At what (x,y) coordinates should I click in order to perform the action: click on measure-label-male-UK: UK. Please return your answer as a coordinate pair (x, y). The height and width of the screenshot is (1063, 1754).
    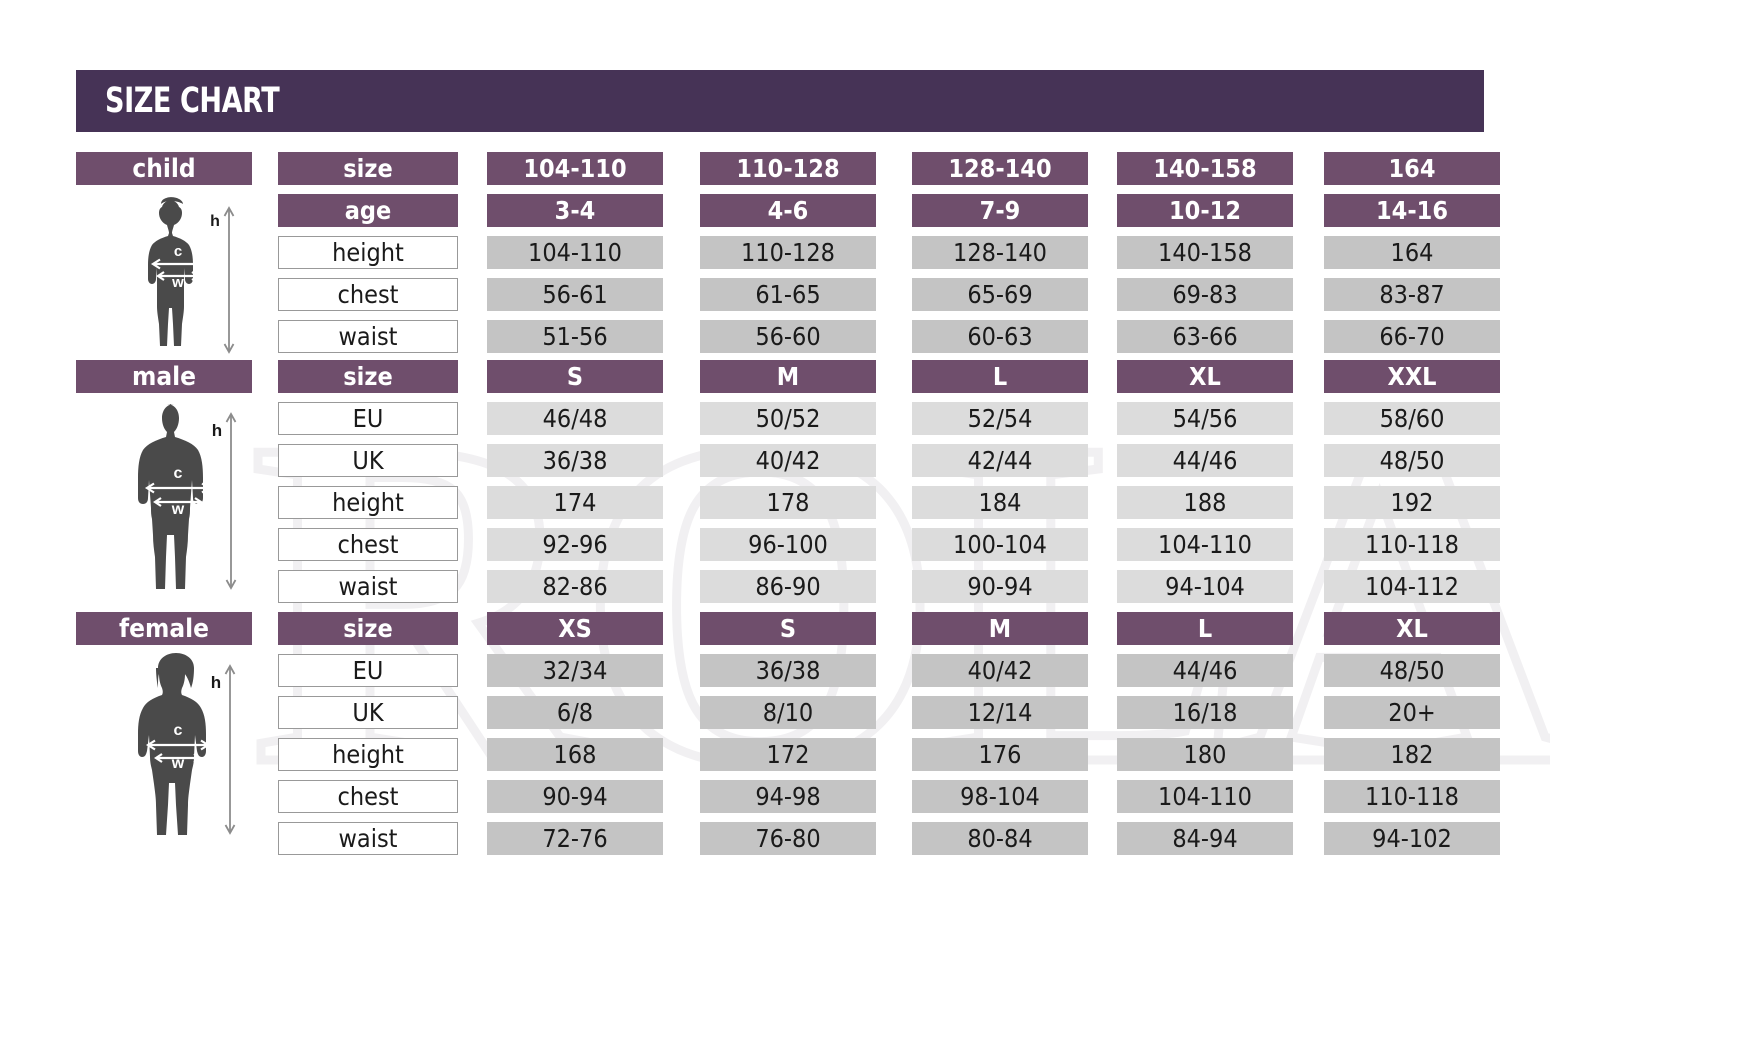
    Looking at the image, I should click on (368, 460).